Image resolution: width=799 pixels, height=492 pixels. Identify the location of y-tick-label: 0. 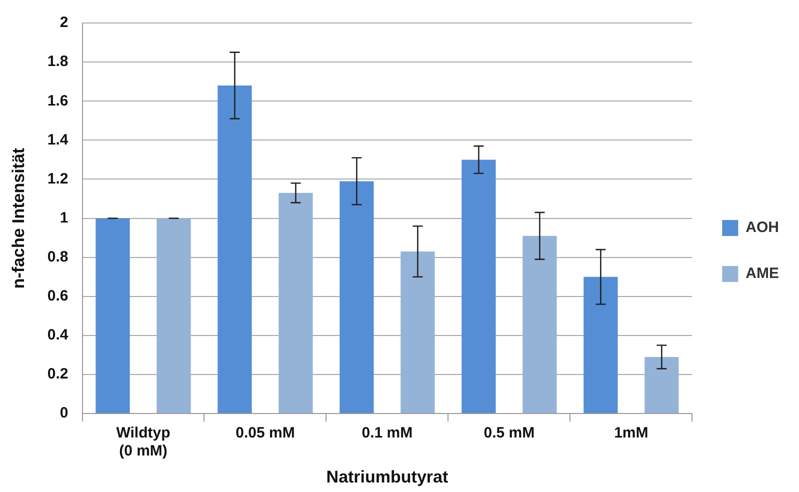
(64, 413).